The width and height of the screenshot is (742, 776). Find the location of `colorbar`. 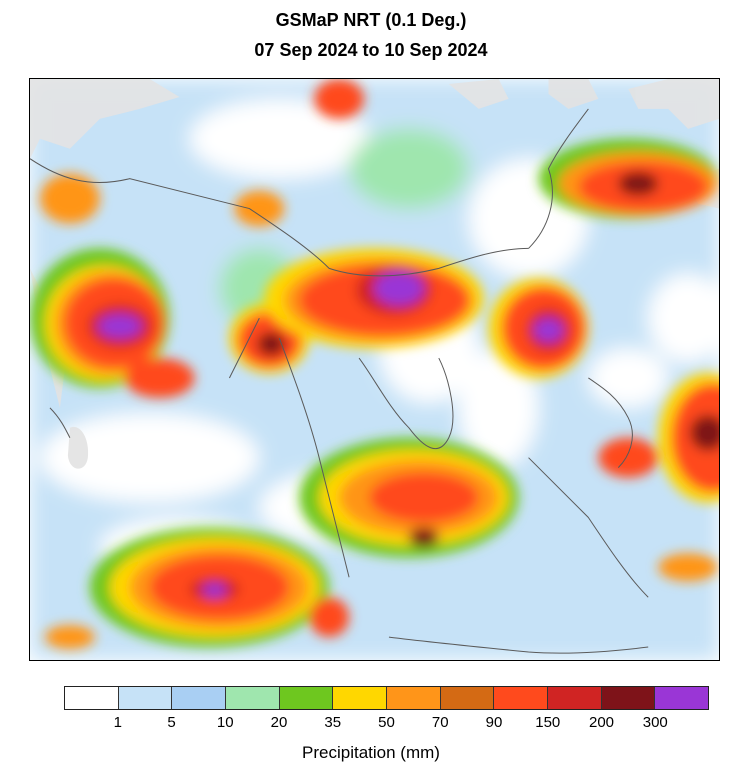

colorbar is located at coordinates (386, 698).